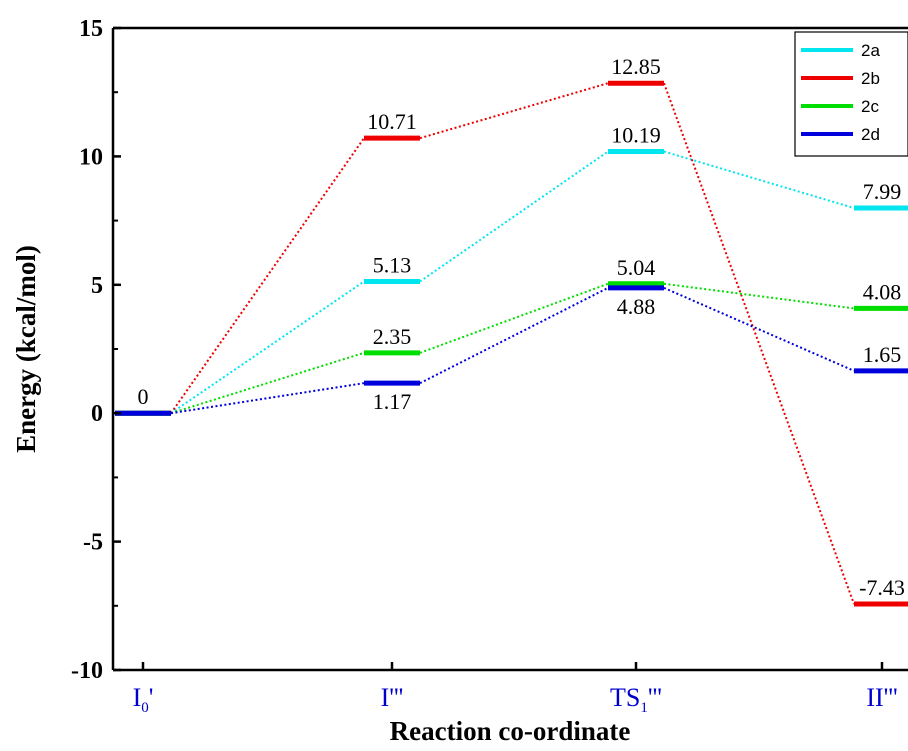 The image size is (908, 751). Describe the element at coordinates (882, 354) in the screenshot. I see `value-label-2d-3: 1.65` at that location.